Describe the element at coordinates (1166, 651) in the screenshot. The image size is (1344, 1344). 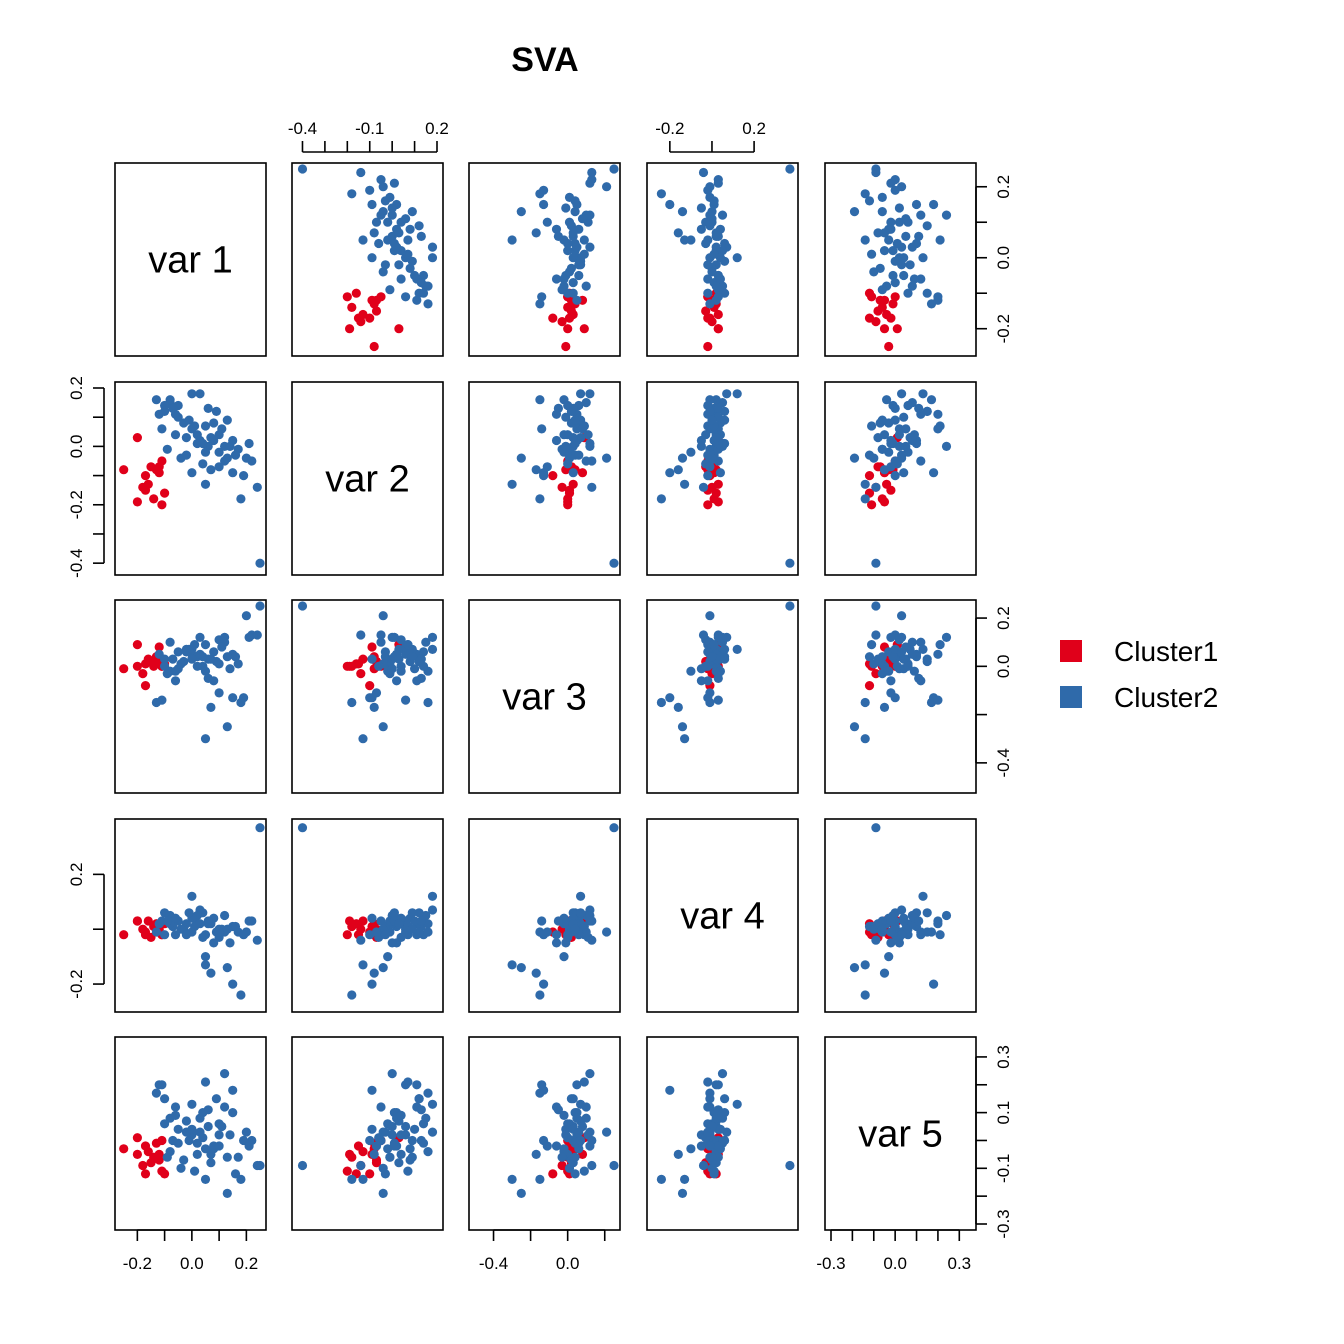
I see `legend-label: Cluster1` at that location.